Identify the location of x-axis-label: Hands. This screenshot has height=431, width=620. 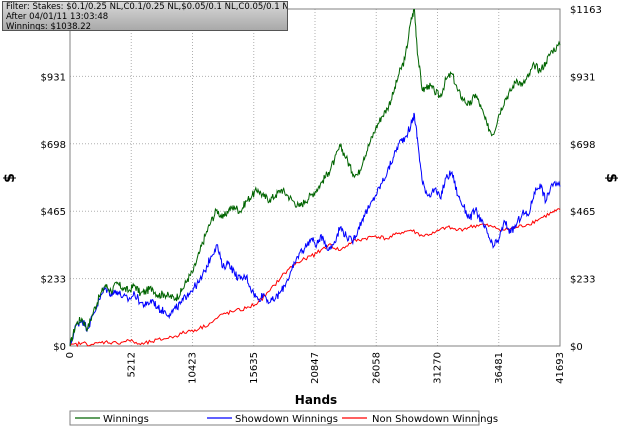
(316, 400).